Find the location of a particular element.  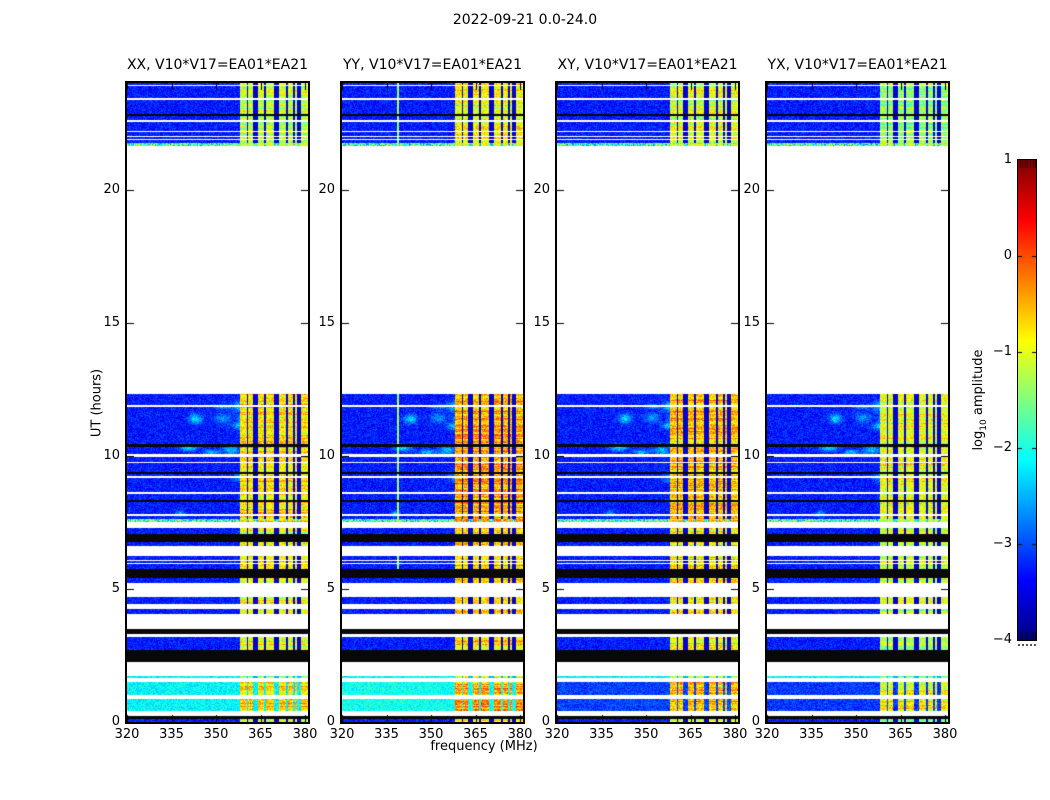

colorbar-tick-label: −3 is located at coordinates (1002, 543).